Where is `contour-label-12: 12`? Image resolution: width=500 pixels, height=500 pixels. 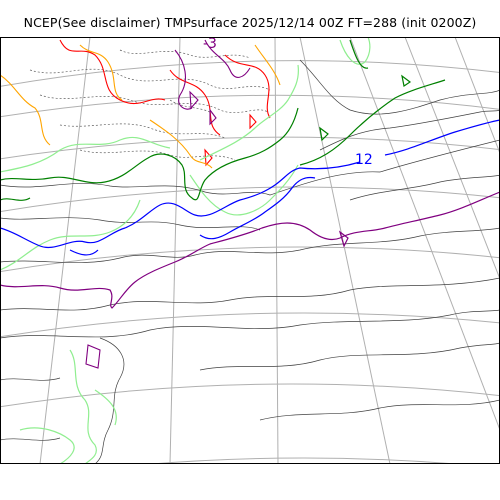
contour-label-12: 12 is located at coordinates (364, 160).